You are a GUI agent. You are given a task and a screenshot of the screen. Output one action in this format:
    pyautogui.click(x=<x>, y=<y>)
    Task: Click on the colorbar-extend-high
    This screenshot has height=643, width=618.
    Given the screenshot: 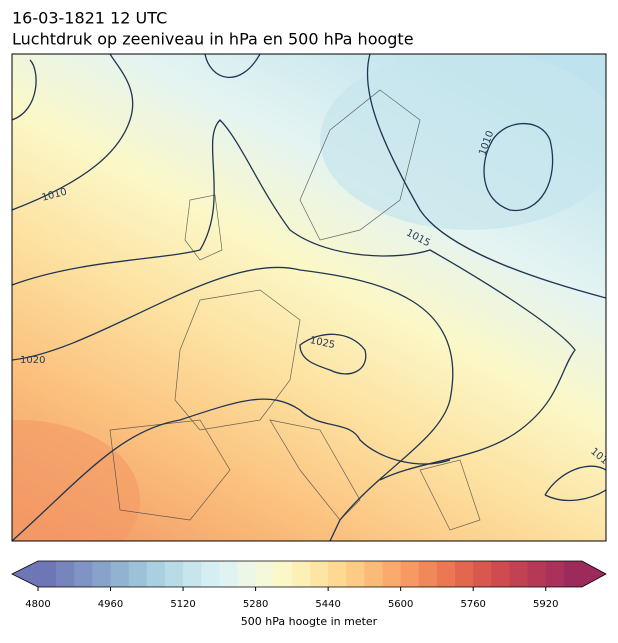 What is the action you would take?
    pyautogui.click(x=594, y=574)
    